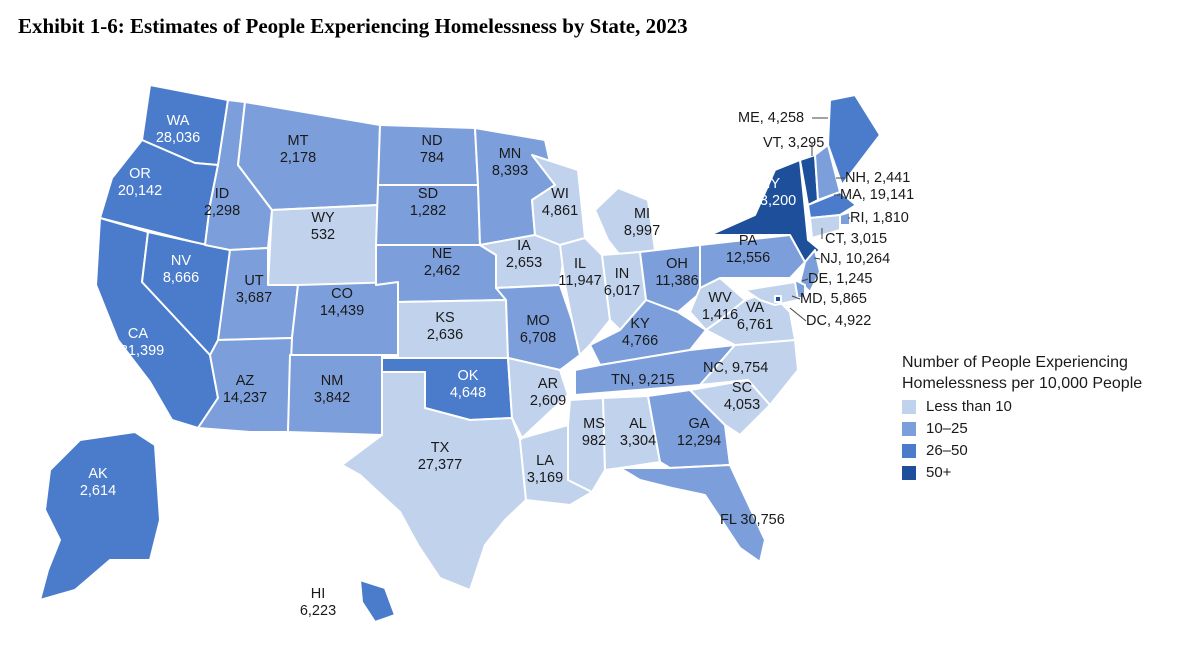  What do you see at coordinates (838, 321) in the screenshot?
I see `state-label-dc: DC, 4,922` at bounding box center [838, 321].